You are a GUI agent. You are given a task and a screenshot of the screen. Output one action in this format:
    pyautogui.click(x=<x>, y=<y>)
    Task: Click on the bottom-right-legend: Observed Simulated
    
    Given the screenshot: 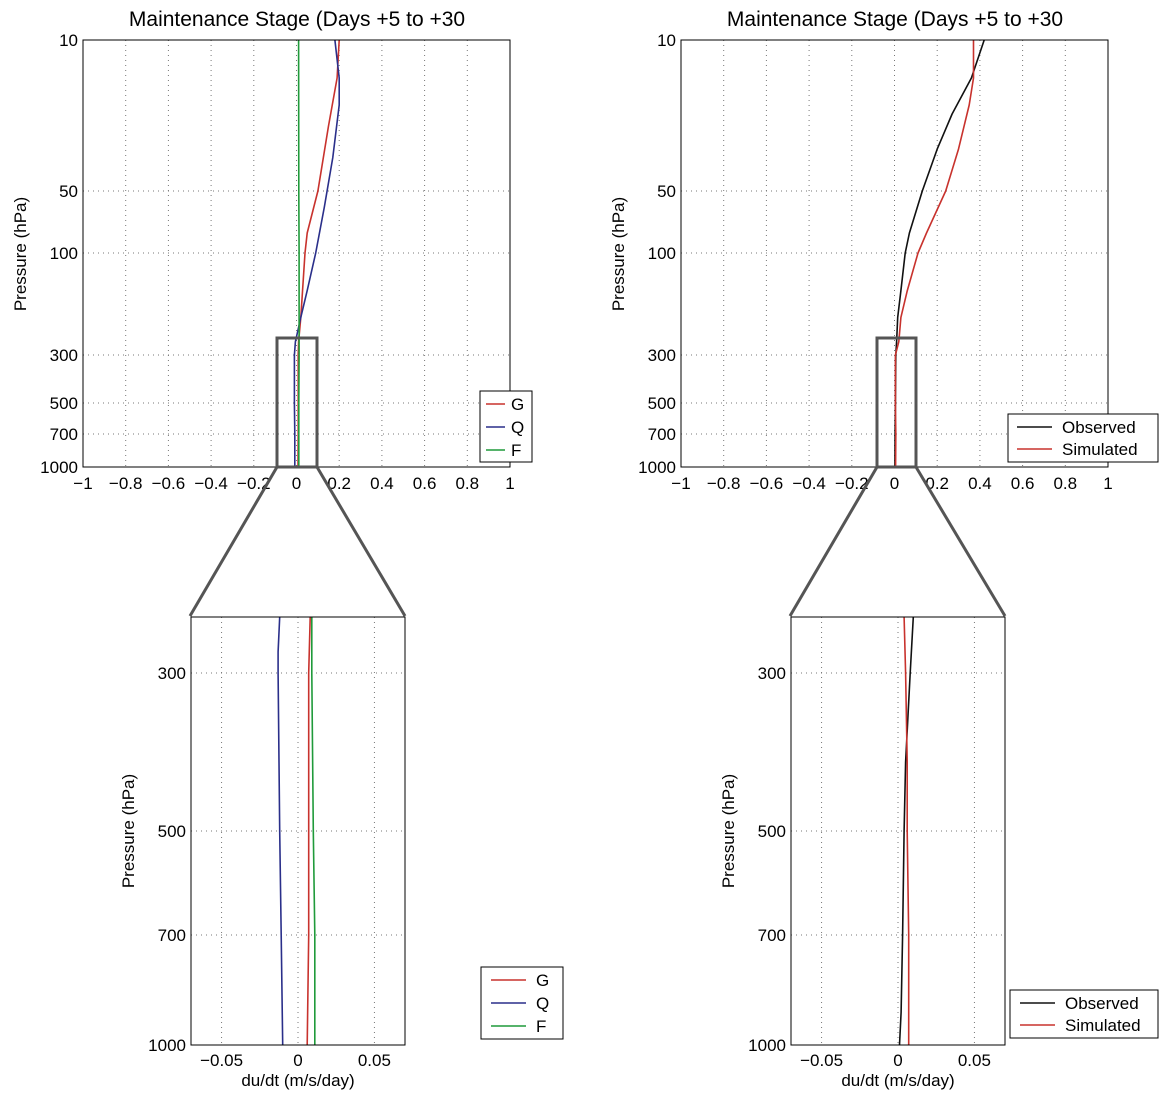 What is the action you would take?
    pyautogui.click(x=1084, y=1014)
    